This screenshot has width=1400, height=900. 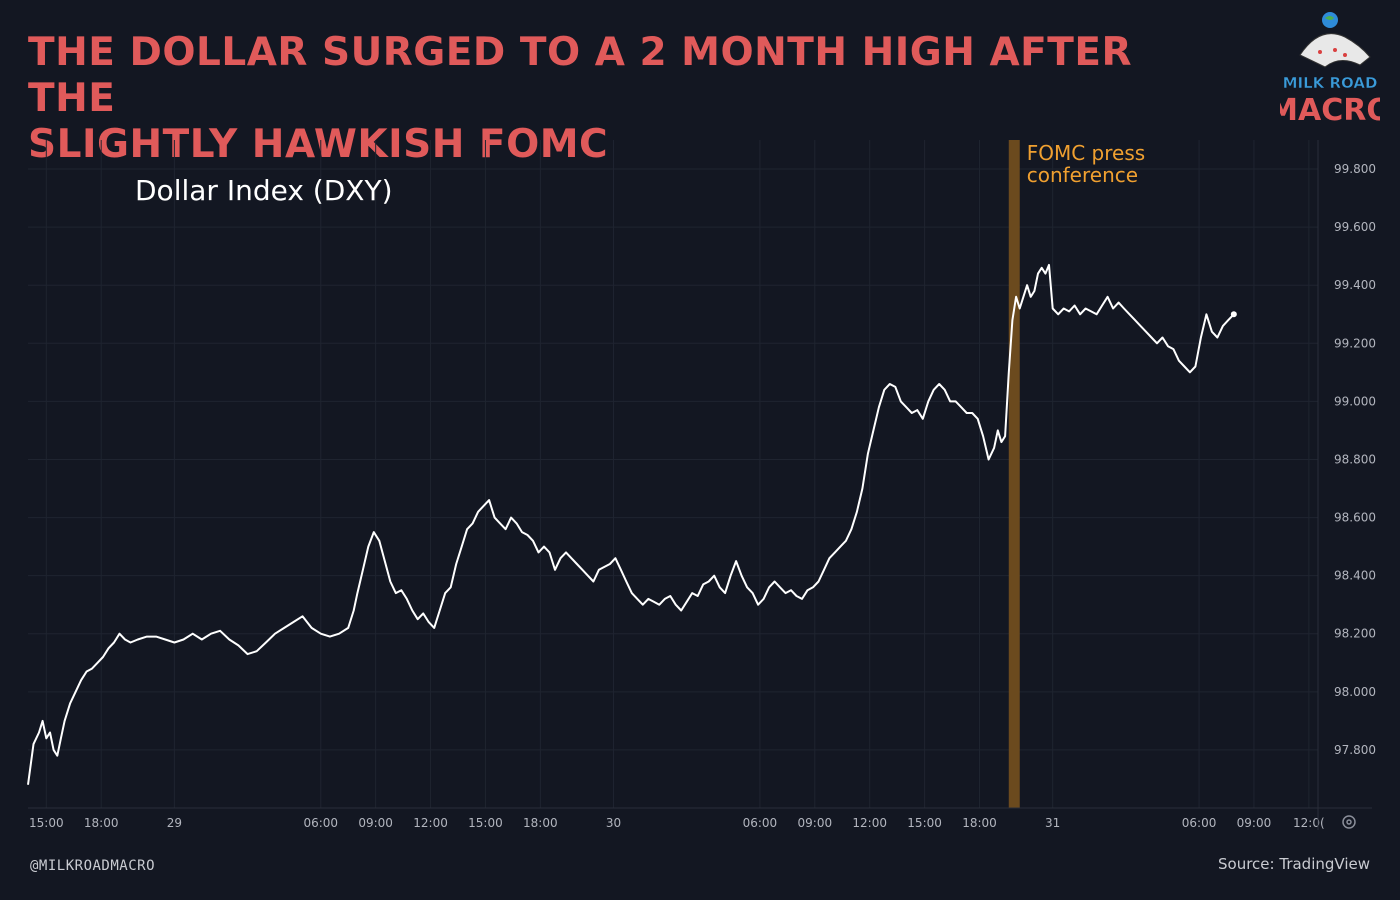 What do you see at coordinates (1355, 634) in the screenshot?
I see `y-tick-label: 98.200` at bounding box center [1355, 634].